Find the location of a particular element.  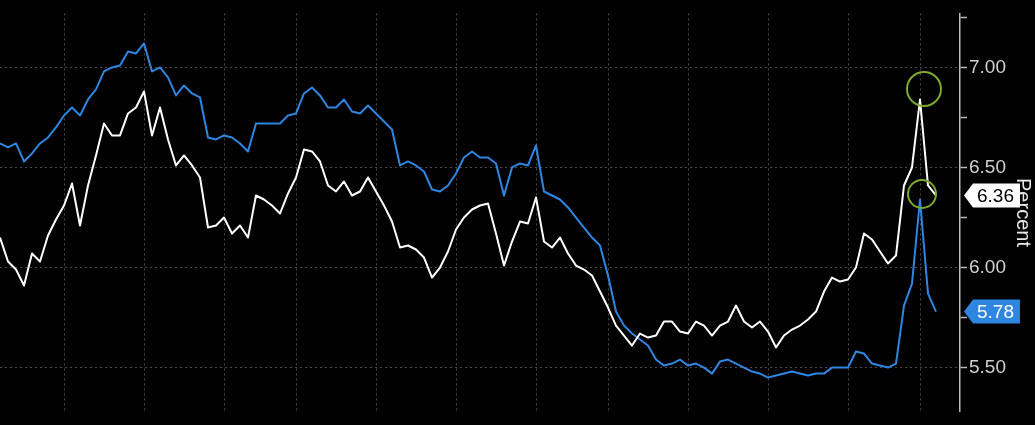

y-tick-label: 6.50 is located at coordinates (987, 166).